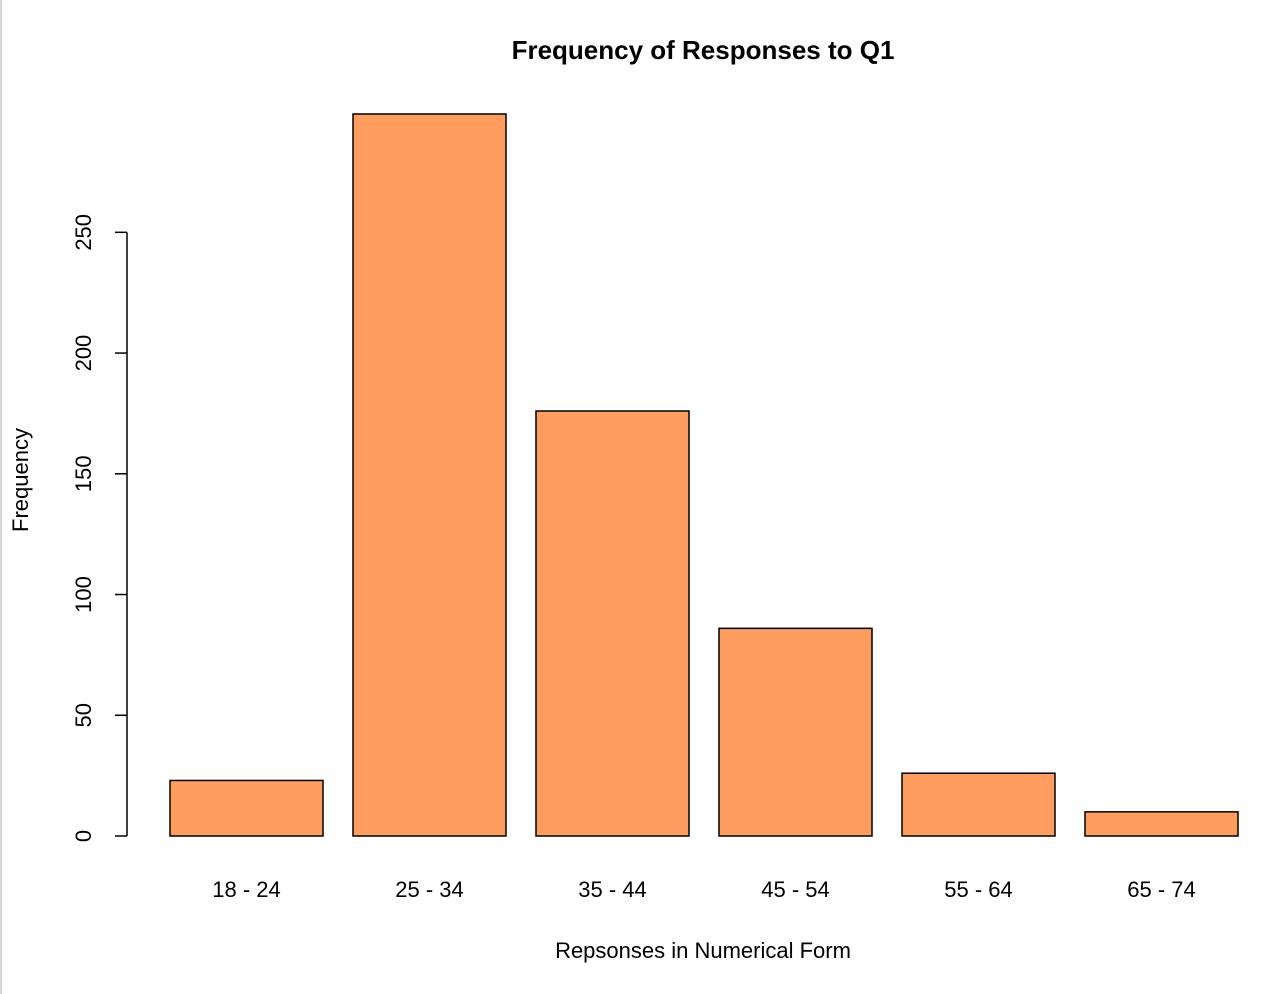  I want to click on y-tick-label: 100, so click(83, 594).